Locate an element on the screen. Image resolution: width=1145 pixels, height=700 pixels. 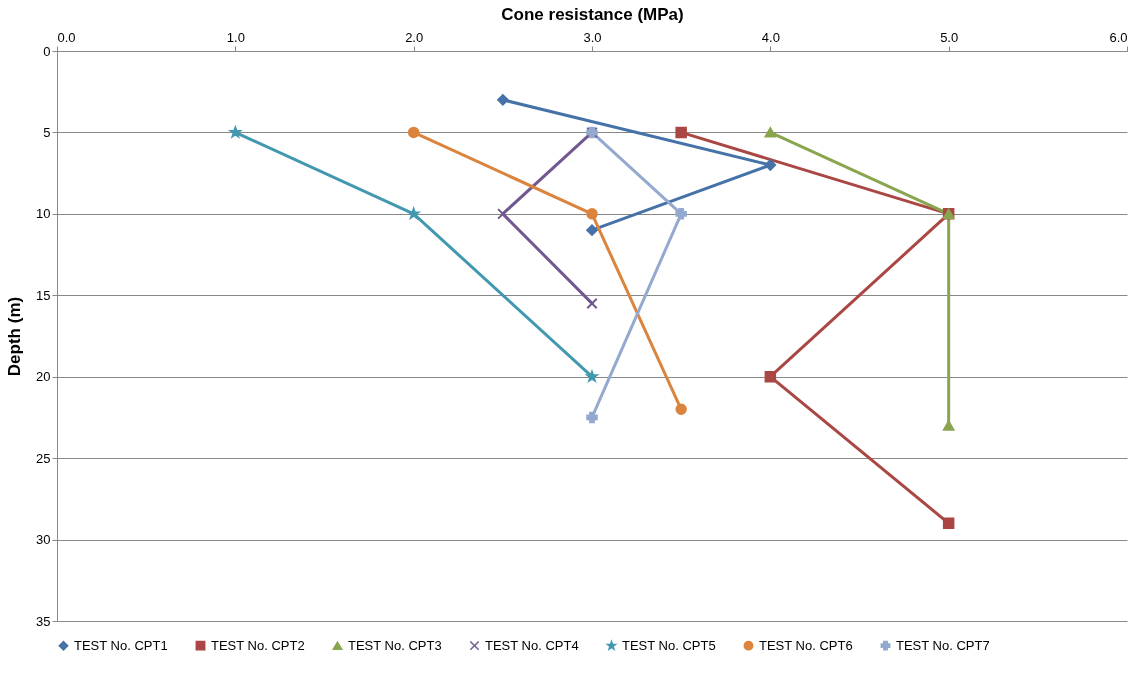
legend-label: TEST No. CPT3 is located at coordinates (395, 645).